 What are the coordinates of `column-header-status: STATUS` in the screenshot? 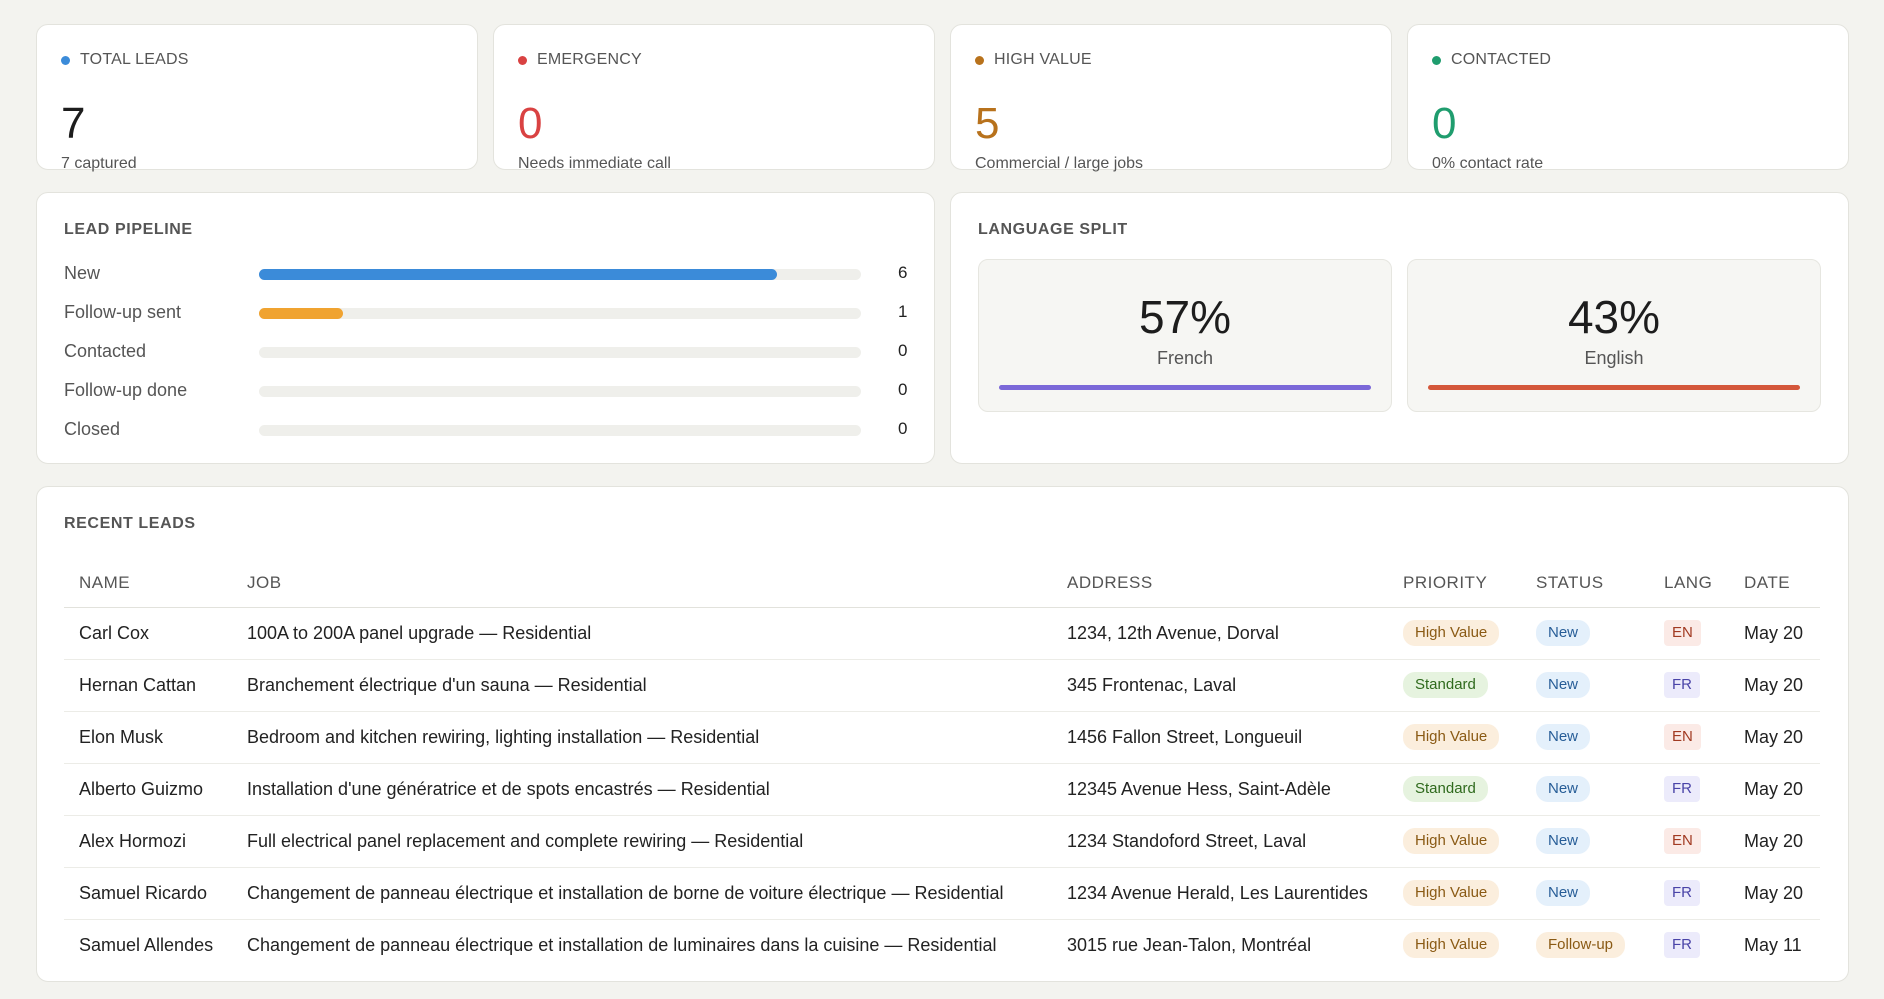 It's located at (1585, 583).